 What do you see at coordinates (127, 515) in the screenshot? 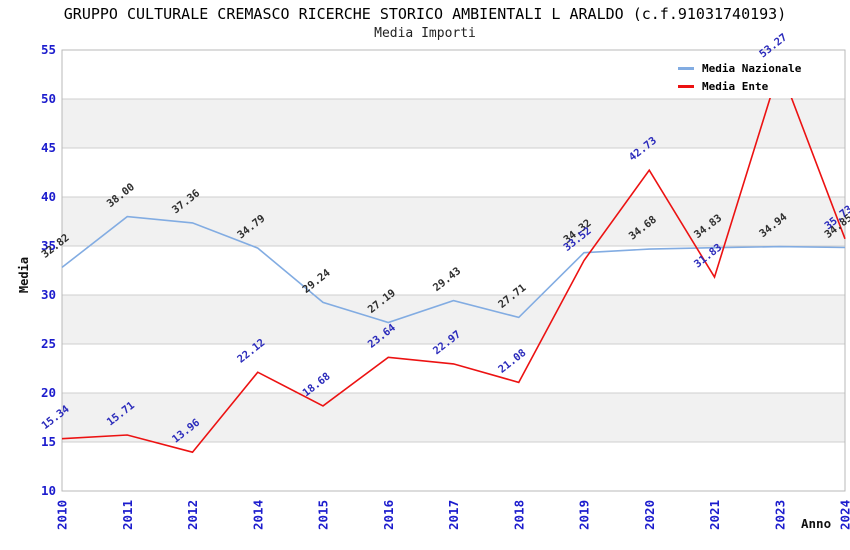
I see `x-tick-label: 2011` at bounding box center [127, 515].